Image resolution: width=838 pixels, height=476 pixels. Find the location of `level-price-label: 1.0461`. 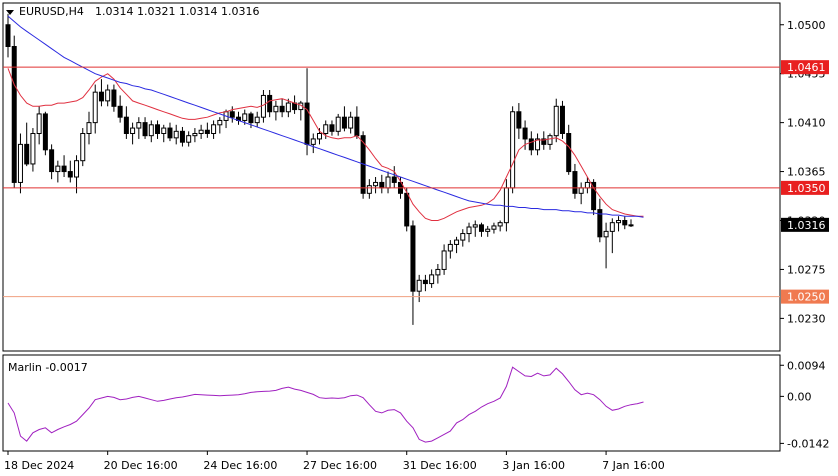

level-price-label: 1.0461 is located at coordinates (806, 67).